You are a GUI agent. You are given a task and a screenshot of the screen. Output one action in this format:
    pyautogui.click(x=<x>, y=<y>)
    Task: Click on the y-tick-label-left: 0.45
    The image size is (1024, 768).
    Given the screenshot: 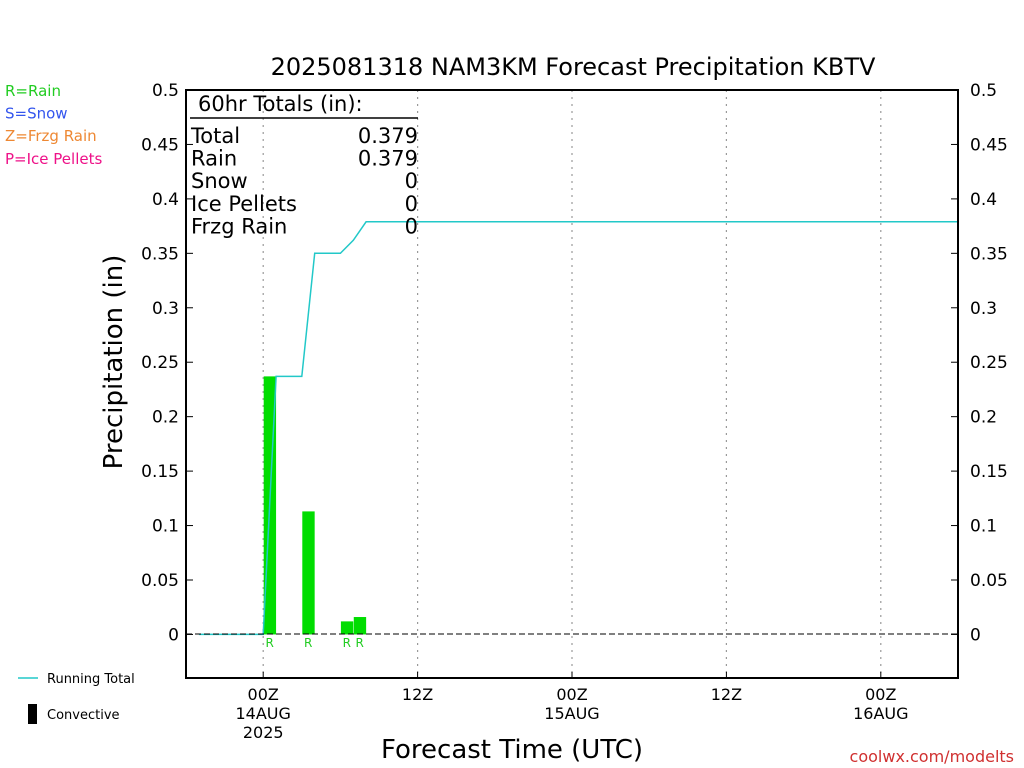 What is the action you would take?
    pyautogui.click(x=160, y=145)
    